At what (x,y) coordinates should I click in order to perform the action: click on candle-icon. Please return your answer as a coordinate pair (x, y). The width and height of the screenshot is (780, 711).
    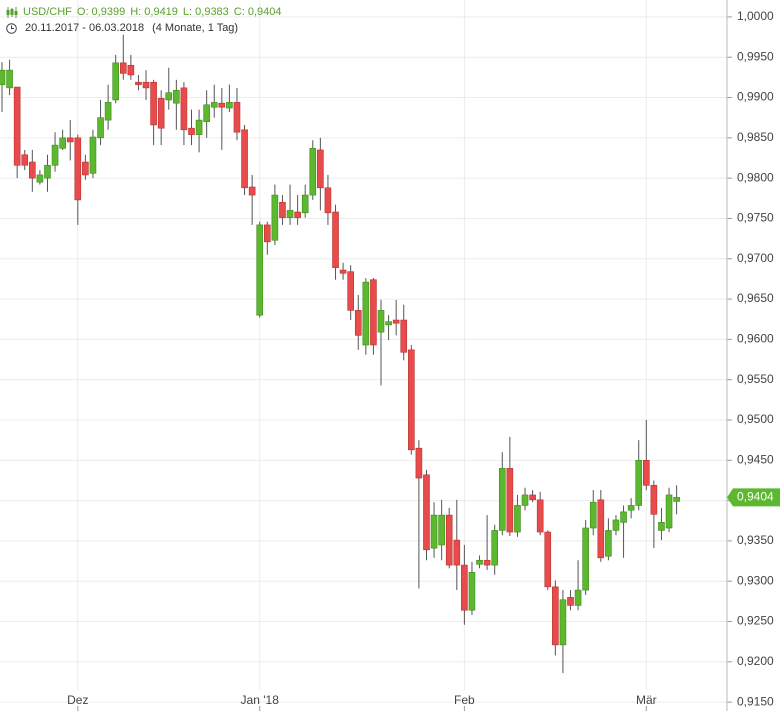
    Looking at the image, I should click on (12, 12).